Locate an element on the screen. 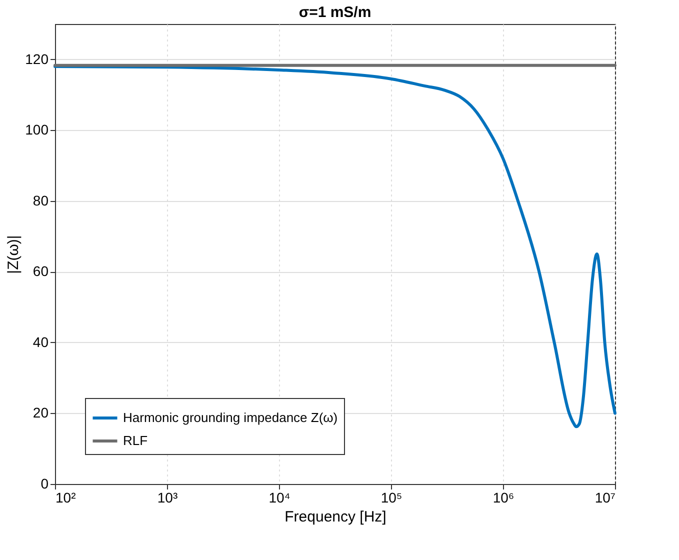  y-tick-label: 100 is located at coordinates (37, 130).